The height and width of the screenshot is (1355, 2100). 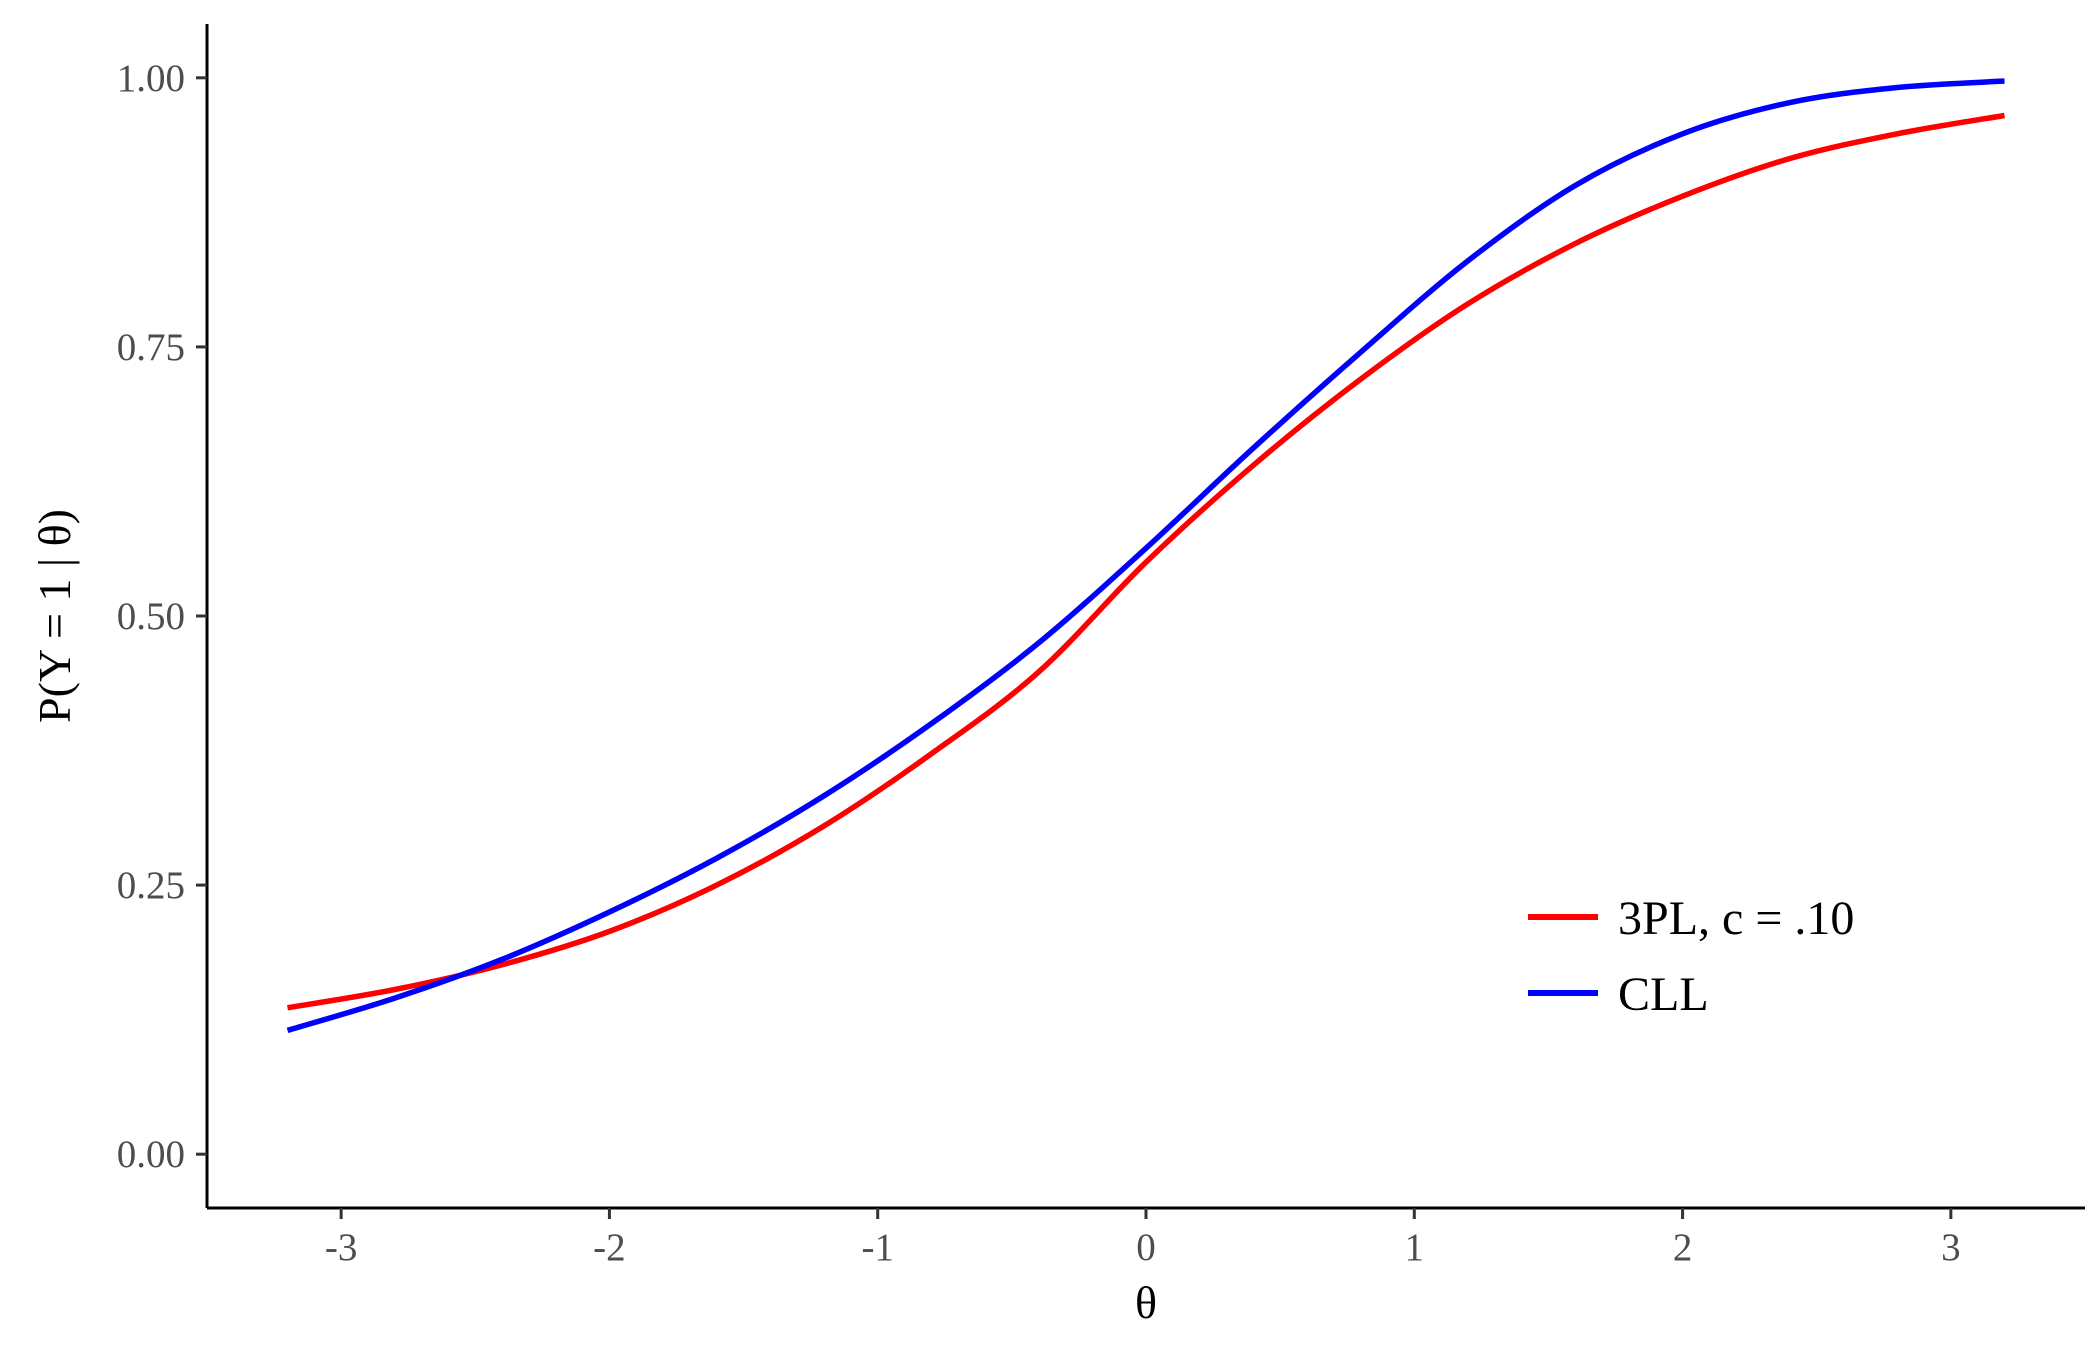 What do you see at coordinates (1683, 1247) in the screenshot?
I see `x-tick-label: 2` at bounding box center [1683, 1247].